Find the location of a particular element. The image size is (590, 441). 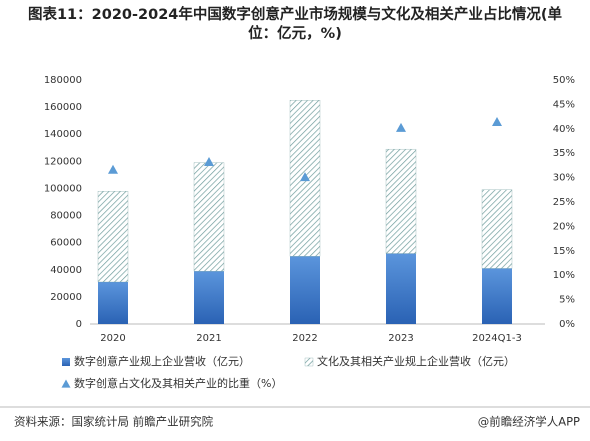

y-tick-label: 40000 is located at coordinates (66, 270).